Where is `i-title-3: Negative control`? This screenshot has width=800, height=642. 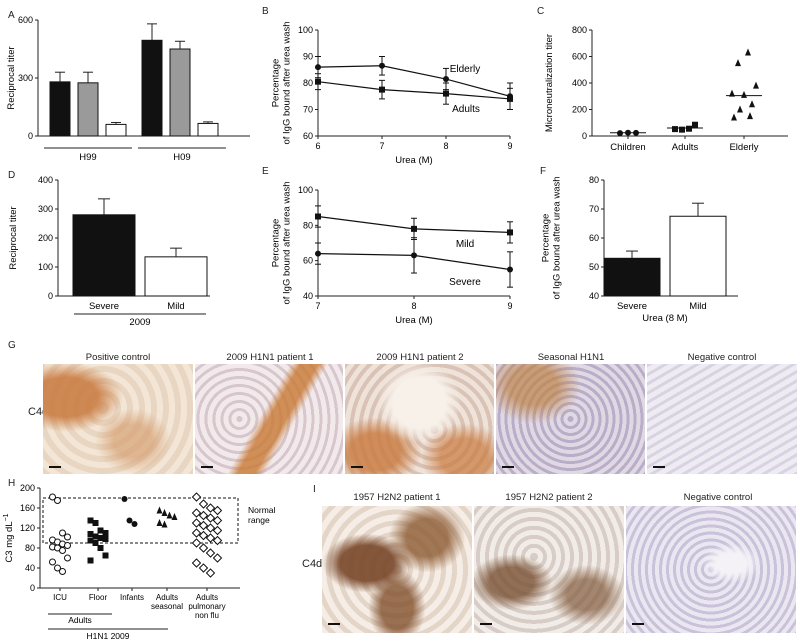
i-title-3: Negative control is located at coordinates (718, 497).